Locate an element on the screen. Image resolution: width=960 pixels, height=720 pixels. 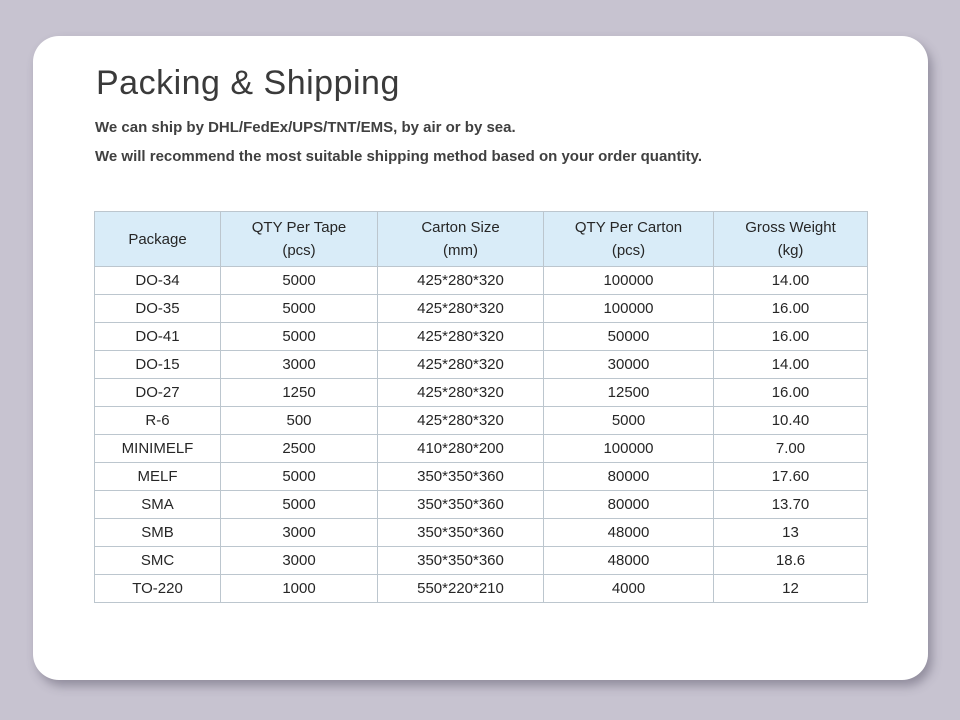
column-header: QTY Per Tape (pcs) is located at coordinates (299, 239).